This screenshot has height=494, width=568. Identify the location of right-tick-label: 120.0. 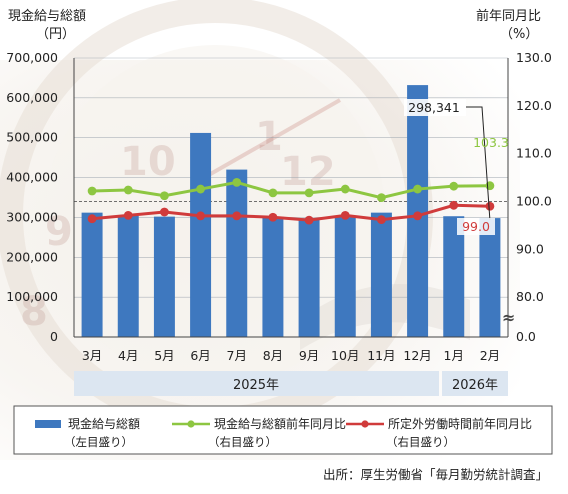
(534, 105).